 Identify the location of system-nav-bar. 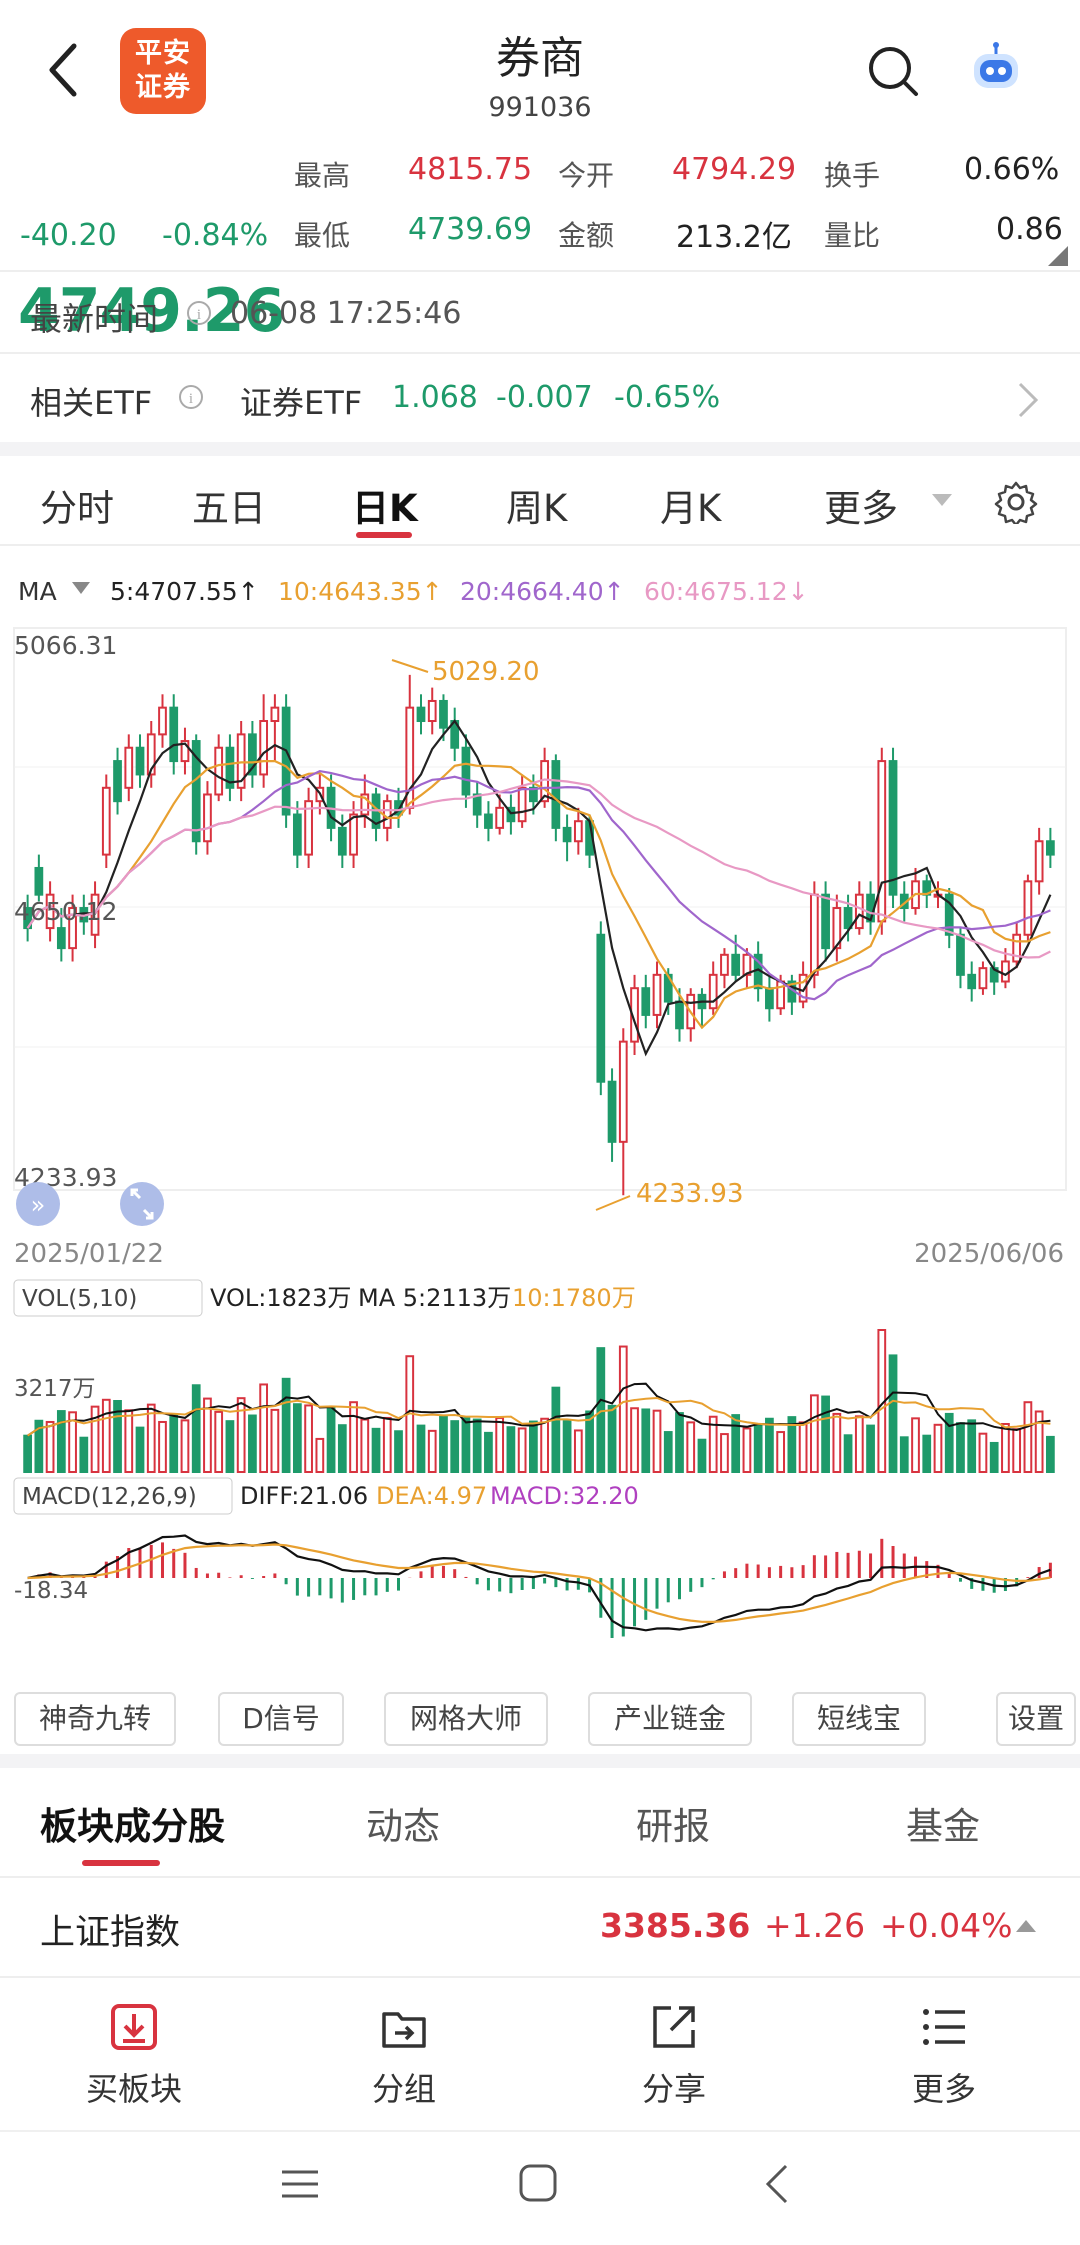
(540, 2187).